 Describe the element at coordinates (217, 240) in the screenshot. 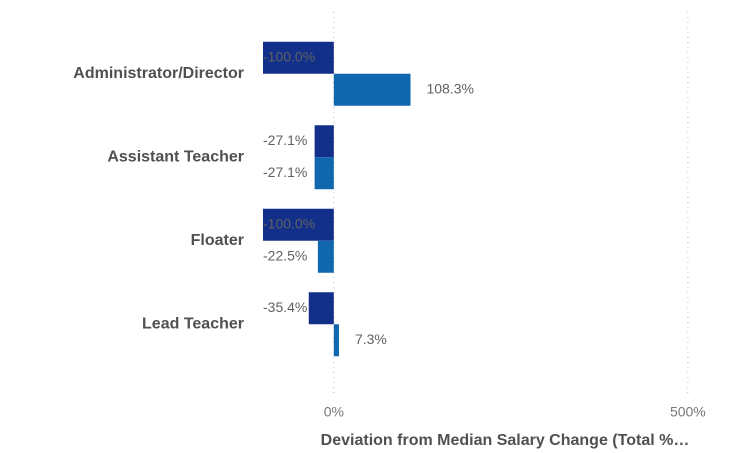

I see `category-label: Floater` at that location.